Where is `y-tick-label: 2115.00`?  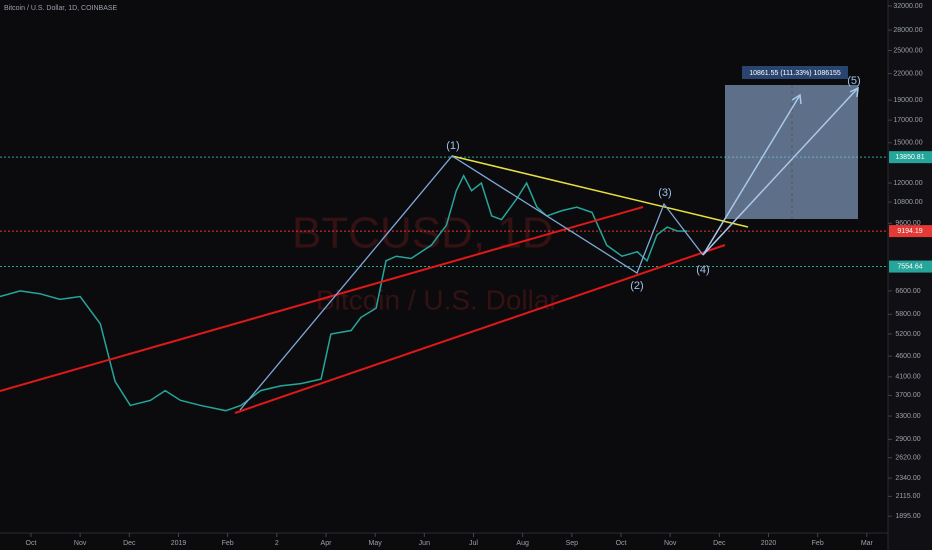 y-tick-label: 2115.00 is located at coordinates (908, 496).